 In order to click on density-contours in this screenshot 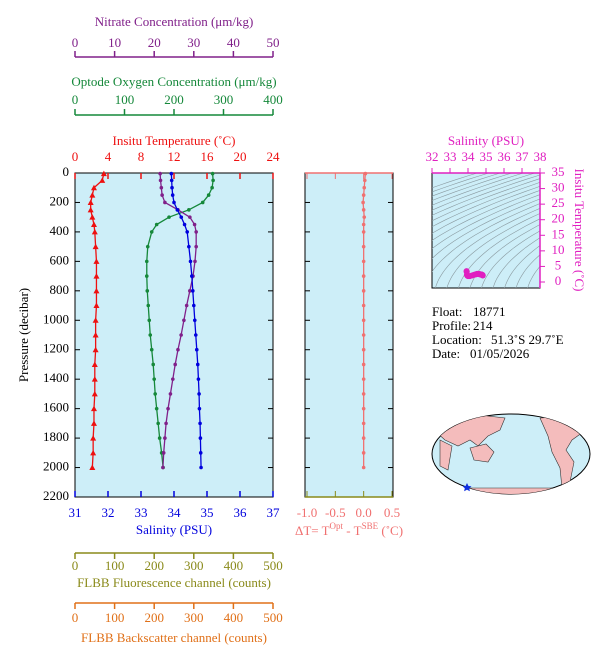, I will do `click(486, 230)`.